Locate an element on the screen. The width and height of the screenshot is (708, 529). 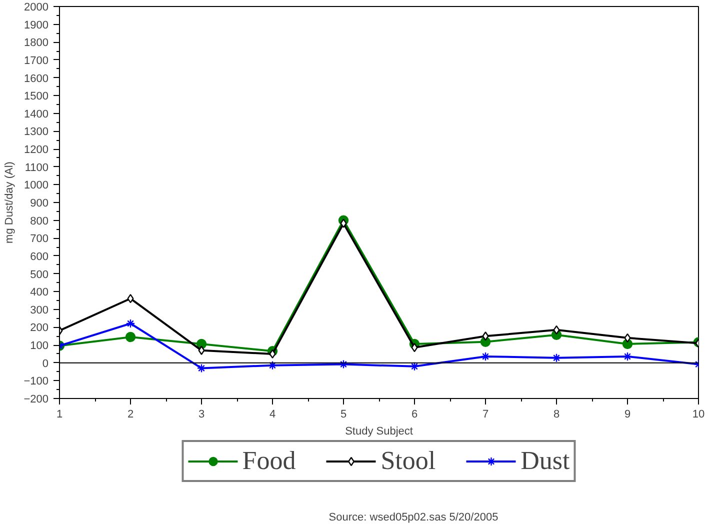
y-tick-label: 600 is located at coordinates (39, 256).